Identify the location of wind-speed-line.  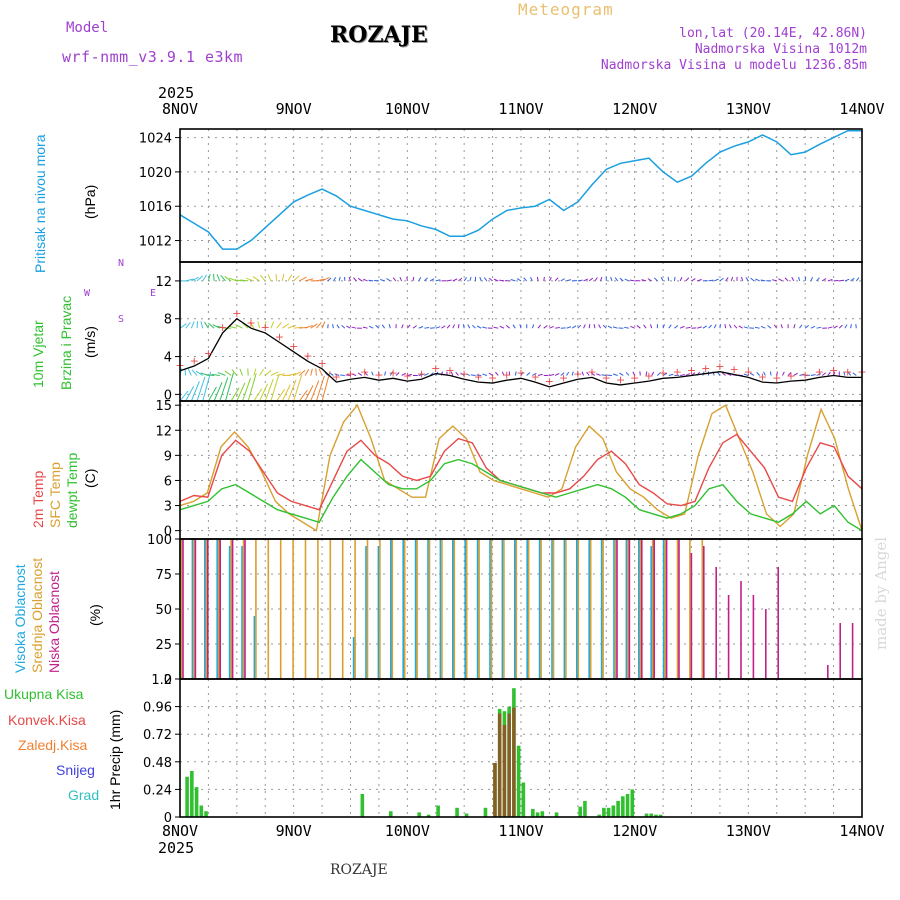
(520, 352).